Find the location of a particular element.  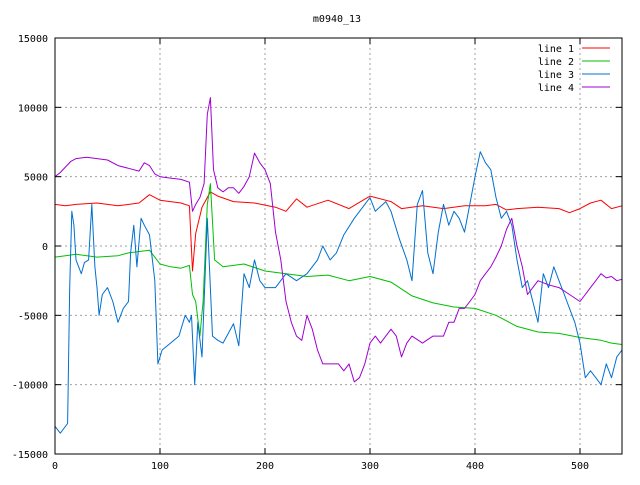

x-tick-label: 400 is located at coordinates (475, 466).